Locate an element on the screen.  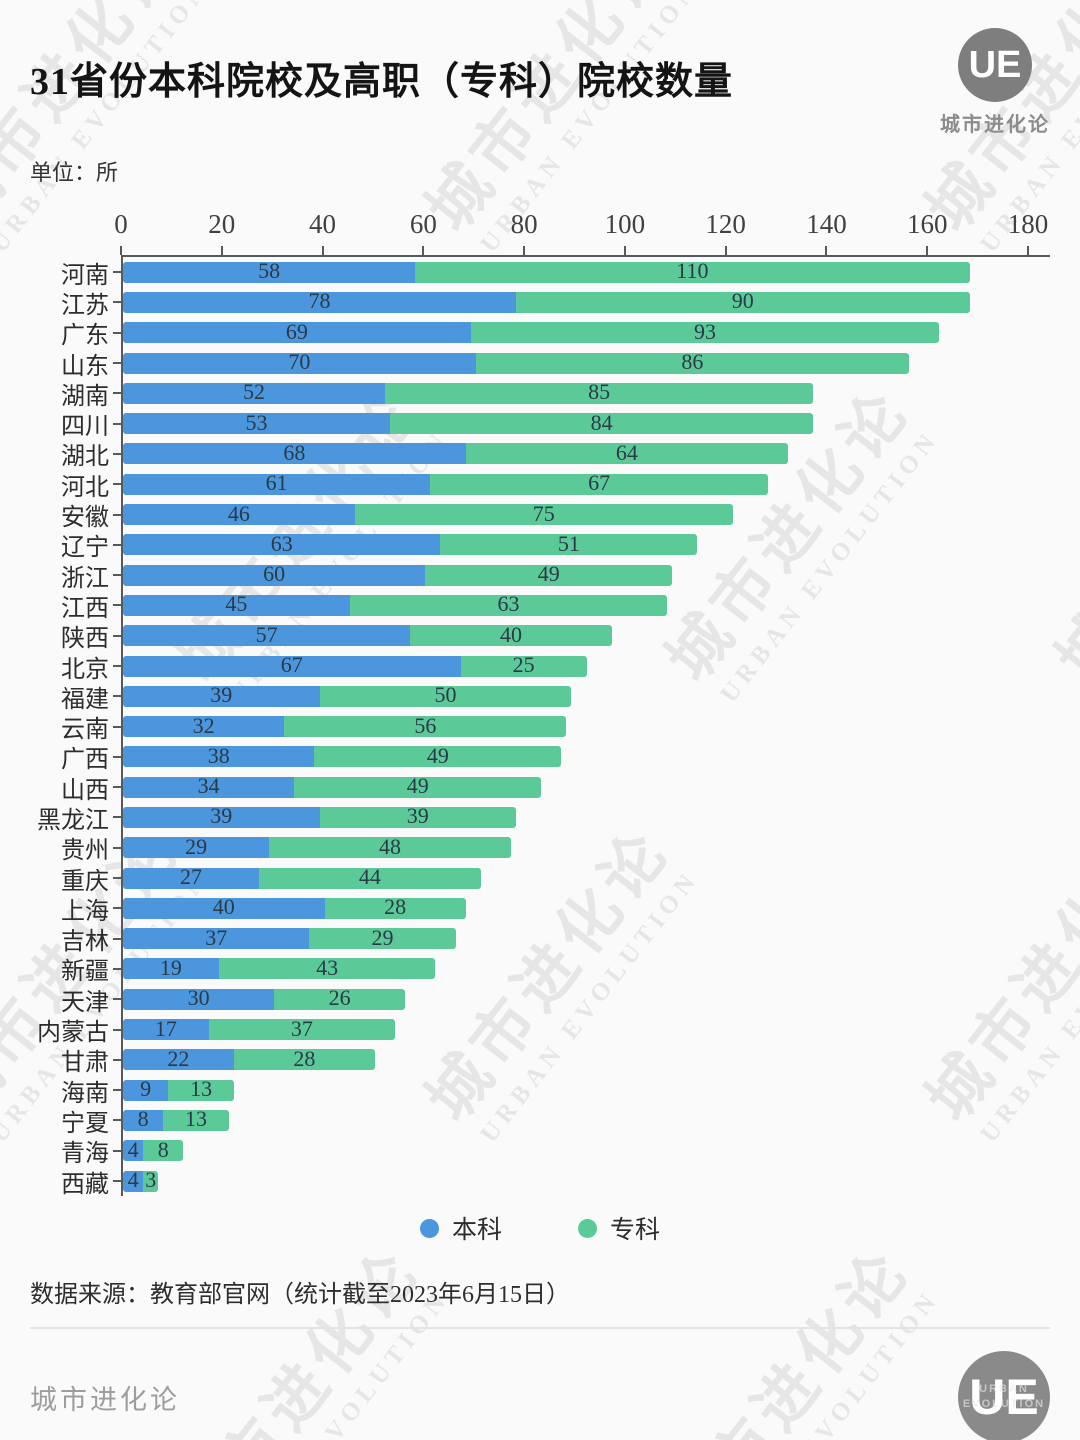
category-label: 内蒙古 is located at coordinates (73, 1033).